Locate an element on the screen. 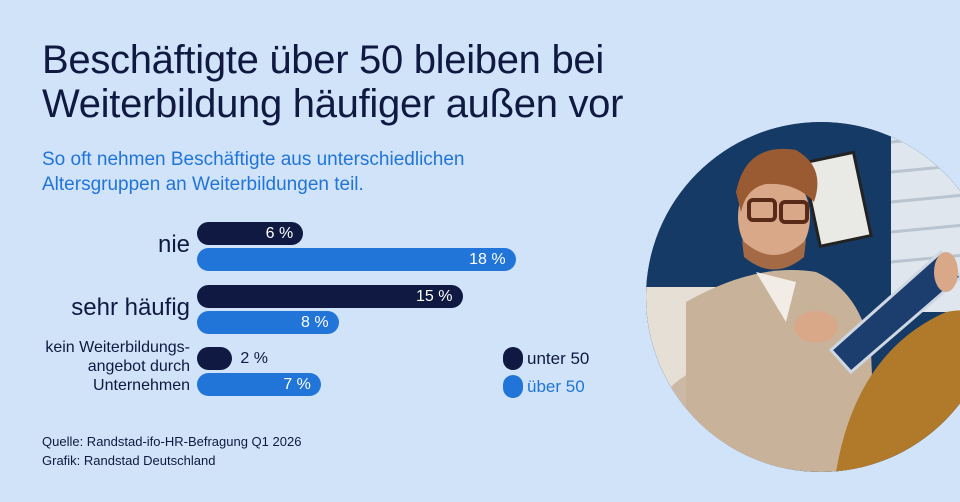  bar-unter-50: 6 % is located at coordinates (250, 233).